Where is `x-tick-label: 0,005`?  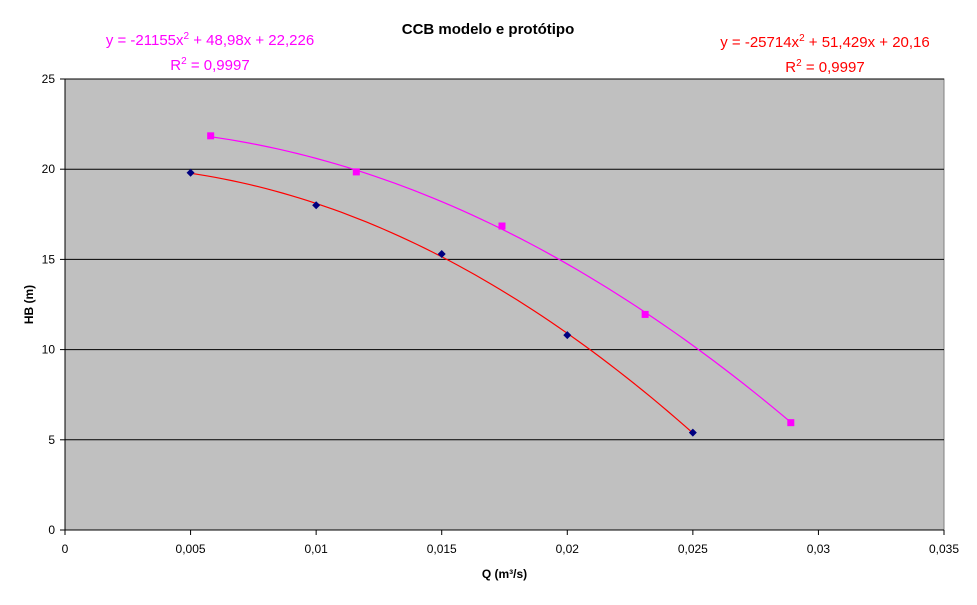
x-tick-label: 0,005 is located at coordinates (191, 549).